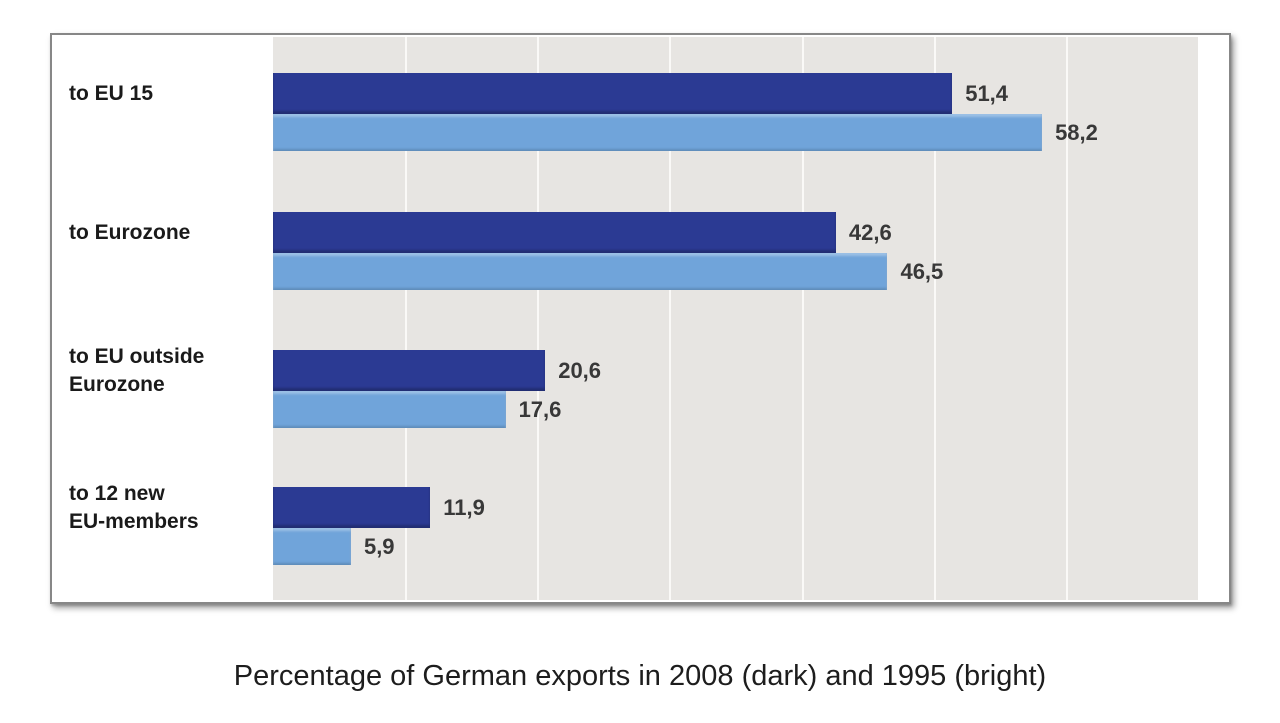 The height and width of the screenshot is (723, 1280). I want to click on bar-group: to EU 15 51,4 58,2, so click(640, 112).